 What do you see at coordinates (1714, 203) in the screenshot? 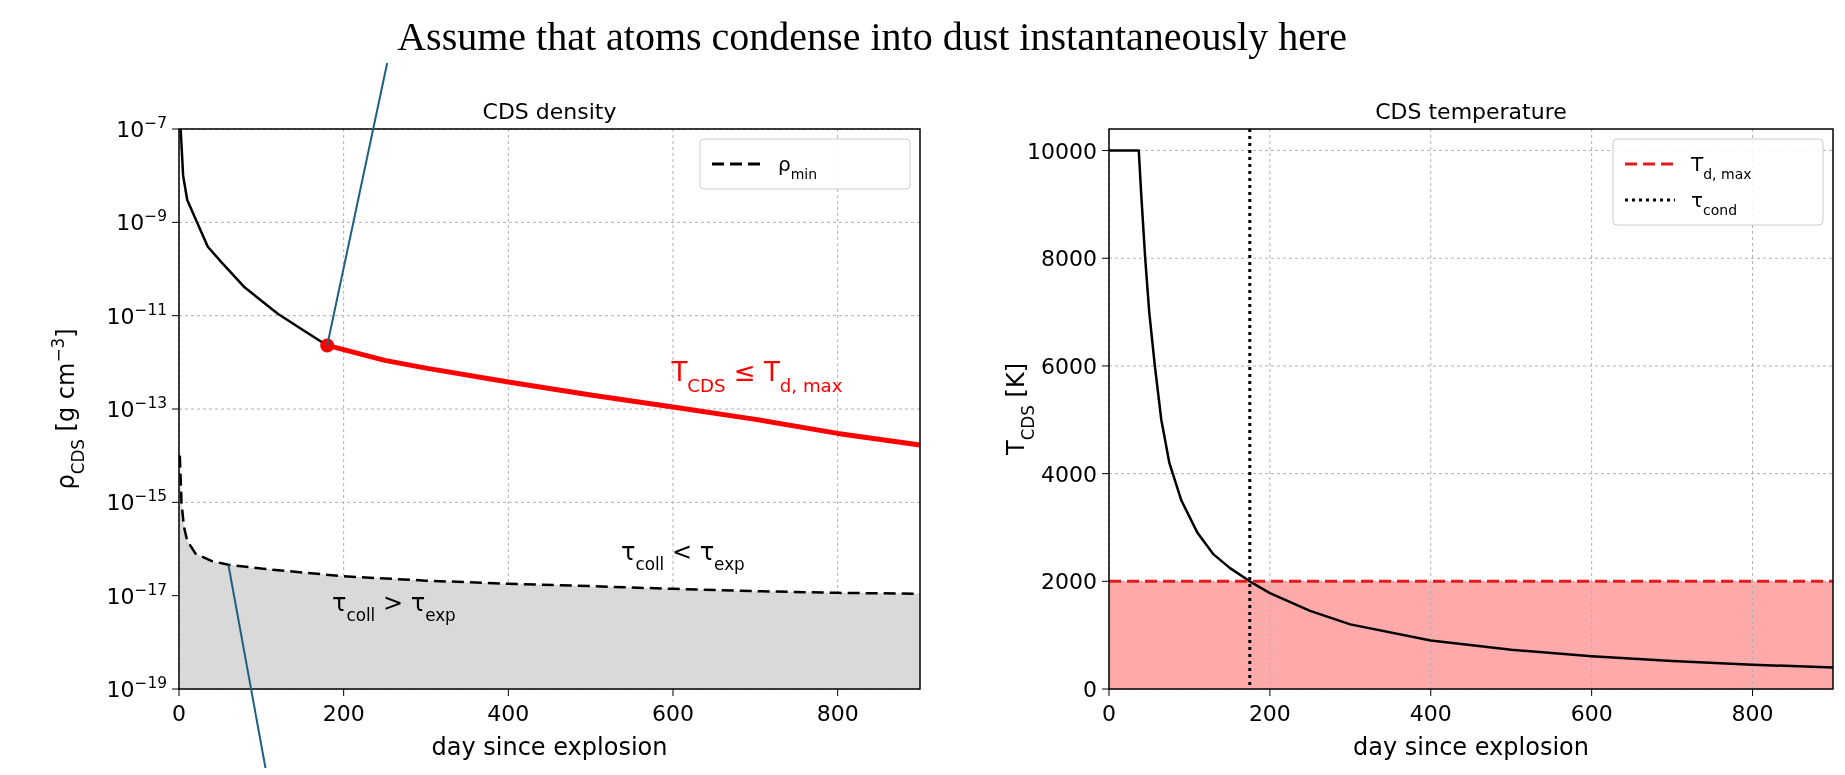
I see `ref-line-label: τ$_{cond}$` at bounding box center [1714, 203].